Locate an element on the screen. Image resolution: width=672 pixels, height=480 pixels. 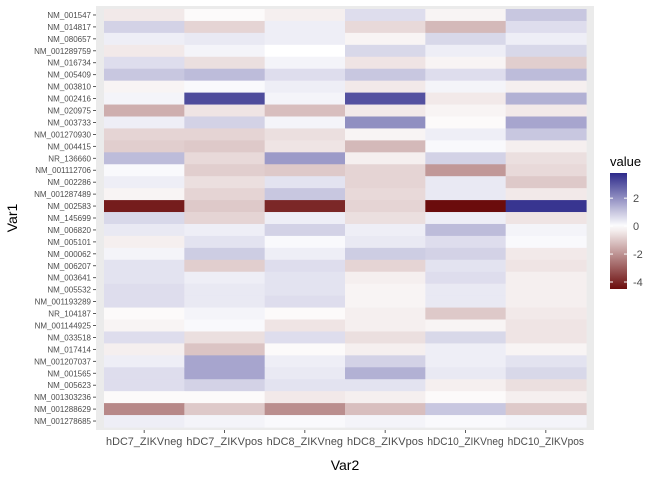
y-tick-label: NM_020975 is located at coordinates (69, 111).